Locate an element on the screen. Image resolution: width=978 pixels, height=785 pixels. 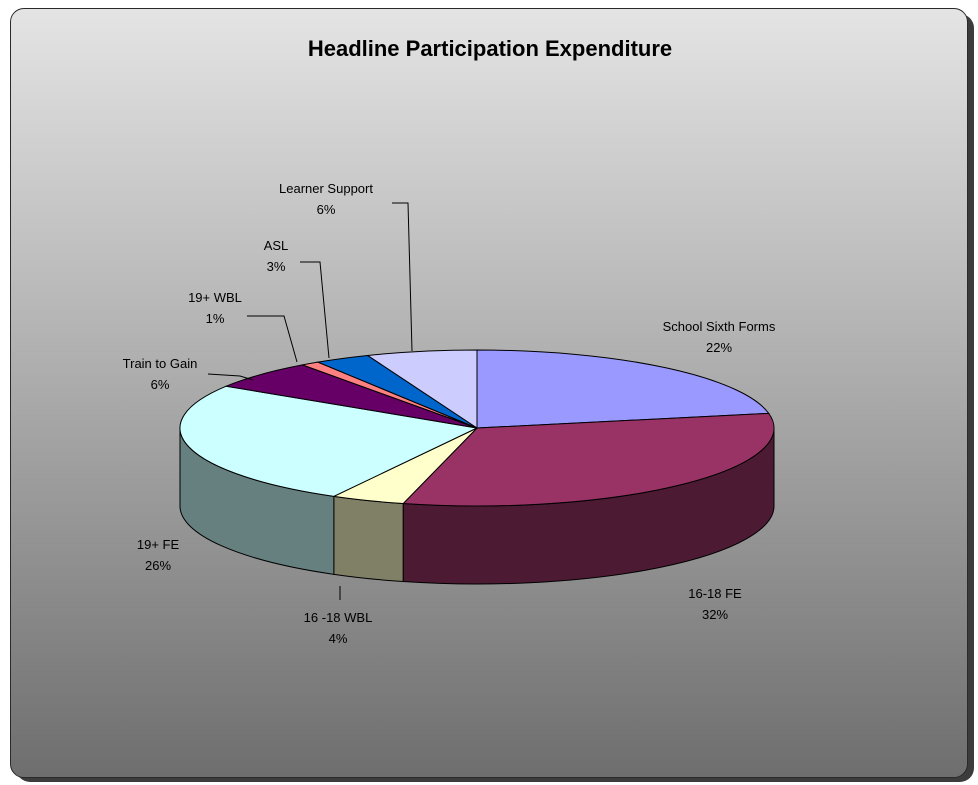
chart-title: Headline Participation Expenditure is located at coordinates (490, 48).